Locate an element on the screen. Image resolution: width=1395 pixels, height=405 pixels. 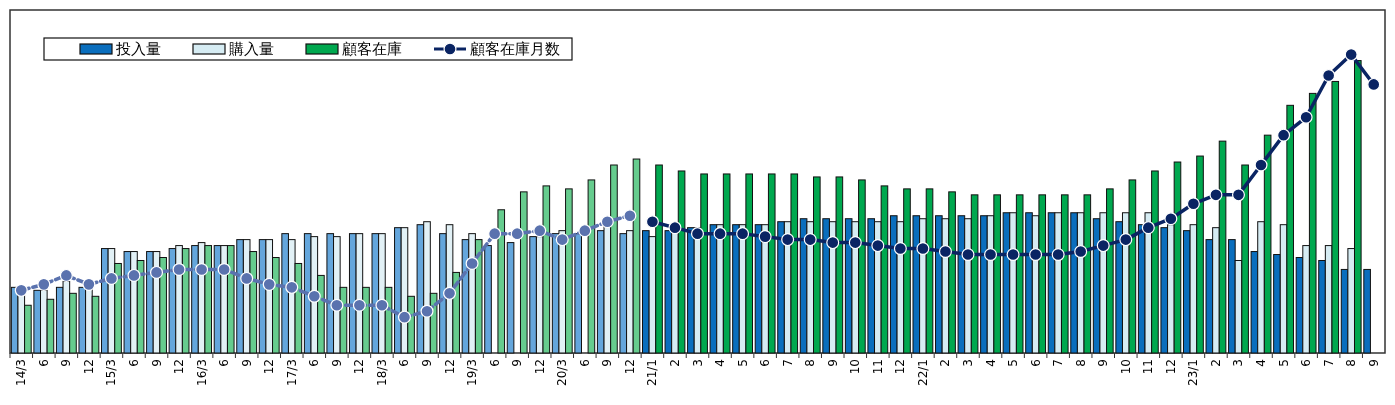
x-tick-label: 18/3 is located at coordinates (381, 372).